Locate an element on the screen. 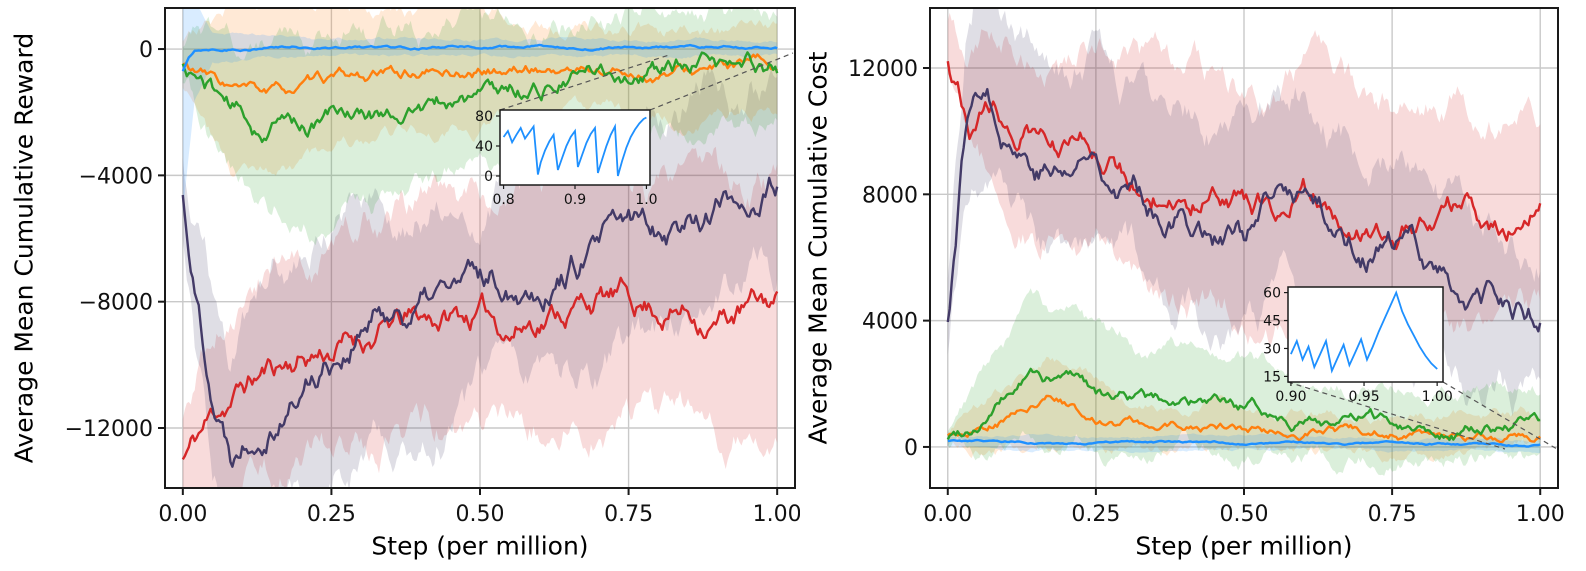 The height and width of the screenshot is (571, 1586). reward-x-axis-label: Step (per million) is located at coordinates (480, 546).